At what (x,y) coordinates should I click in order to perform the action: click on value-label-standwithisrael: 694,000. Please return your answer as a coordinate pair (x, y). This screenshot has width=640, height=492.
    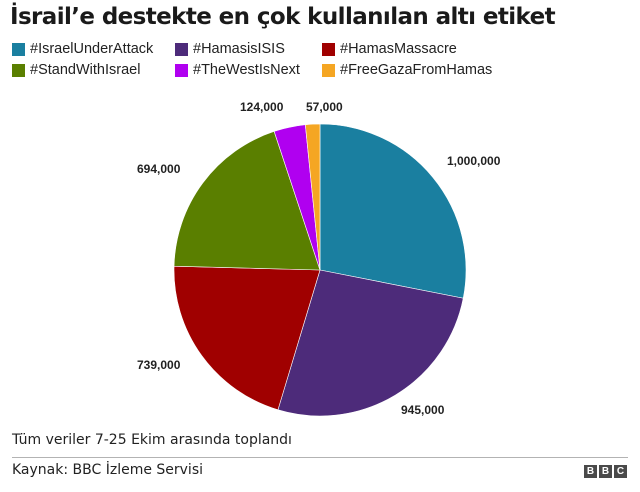
    Looking at the image, I should click on (159, 169).